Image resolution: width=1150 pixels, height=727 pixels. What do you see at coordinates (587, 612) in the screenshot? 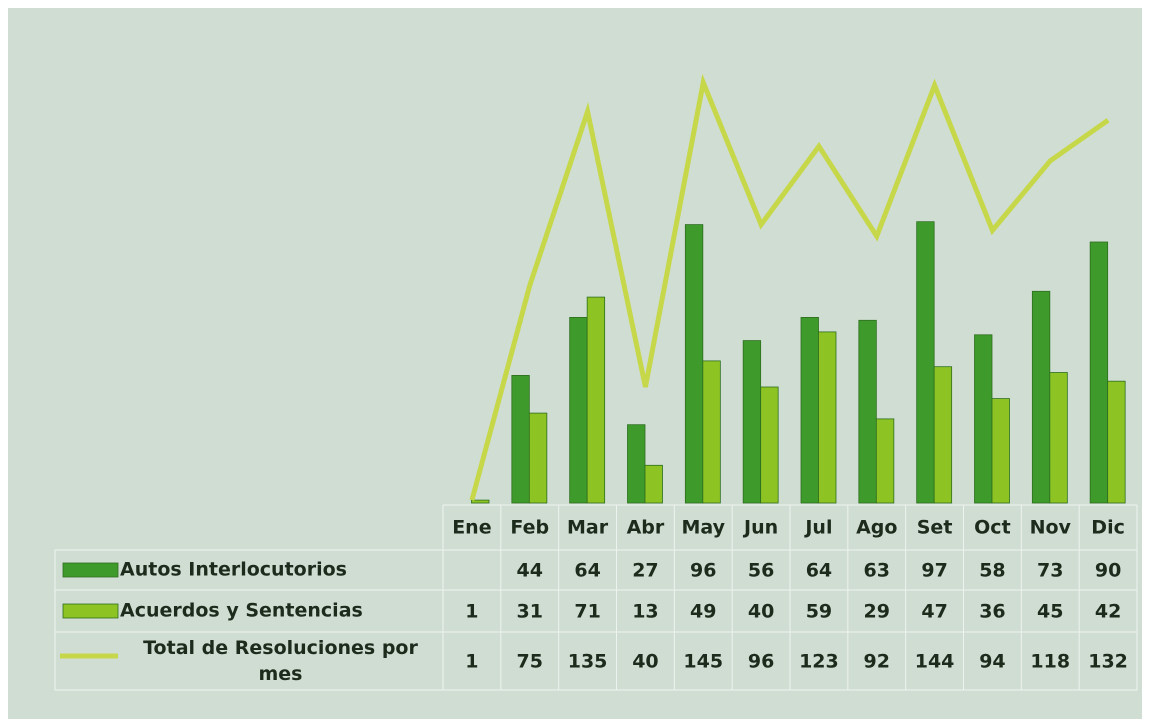
I see `data-label: 71` at bounding box center [587, 612].